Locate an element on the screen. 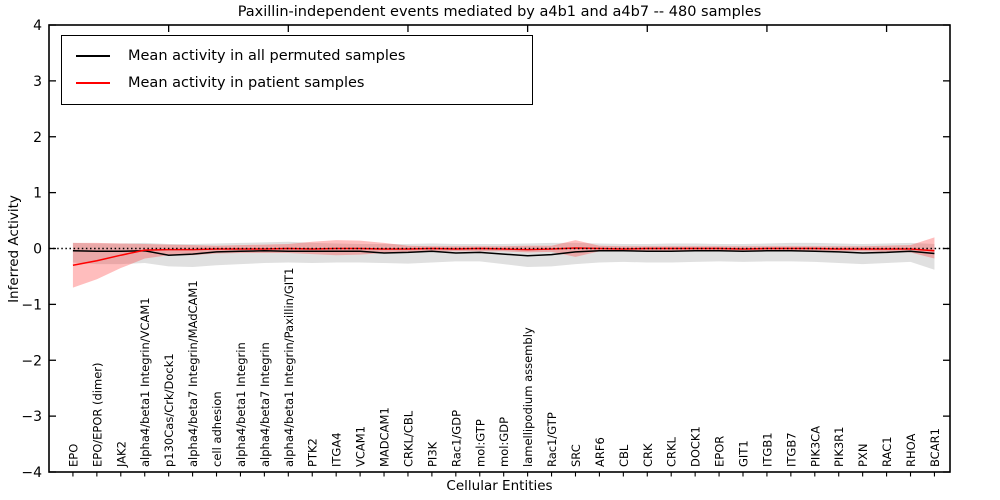  y-tick-label: −3 is located at coordinates (31, 417).